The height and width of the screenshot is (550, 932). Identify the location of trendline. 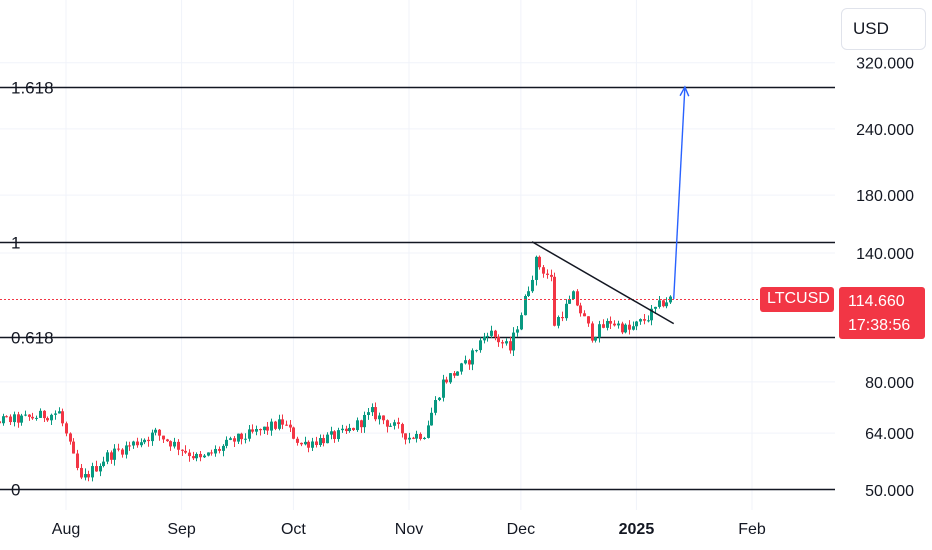
(603, 283).